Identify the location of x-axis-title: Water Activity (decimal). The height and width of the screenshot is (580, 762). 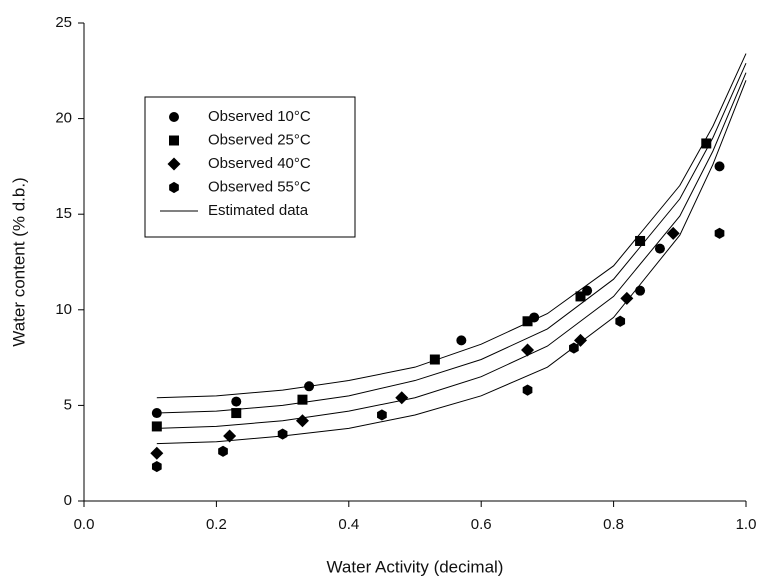
(415, 566).